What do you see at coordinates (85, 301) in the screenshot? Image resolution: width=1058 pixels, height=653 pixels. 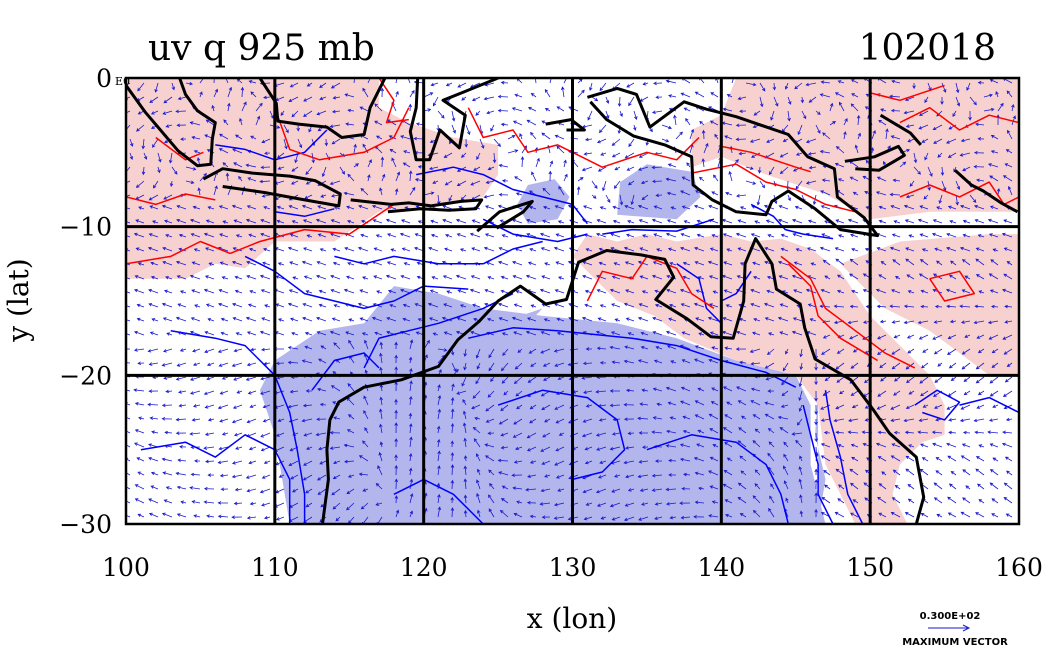 I see `y-ticks: 0 −10 −20 −30` at bounding box center [85, 301].